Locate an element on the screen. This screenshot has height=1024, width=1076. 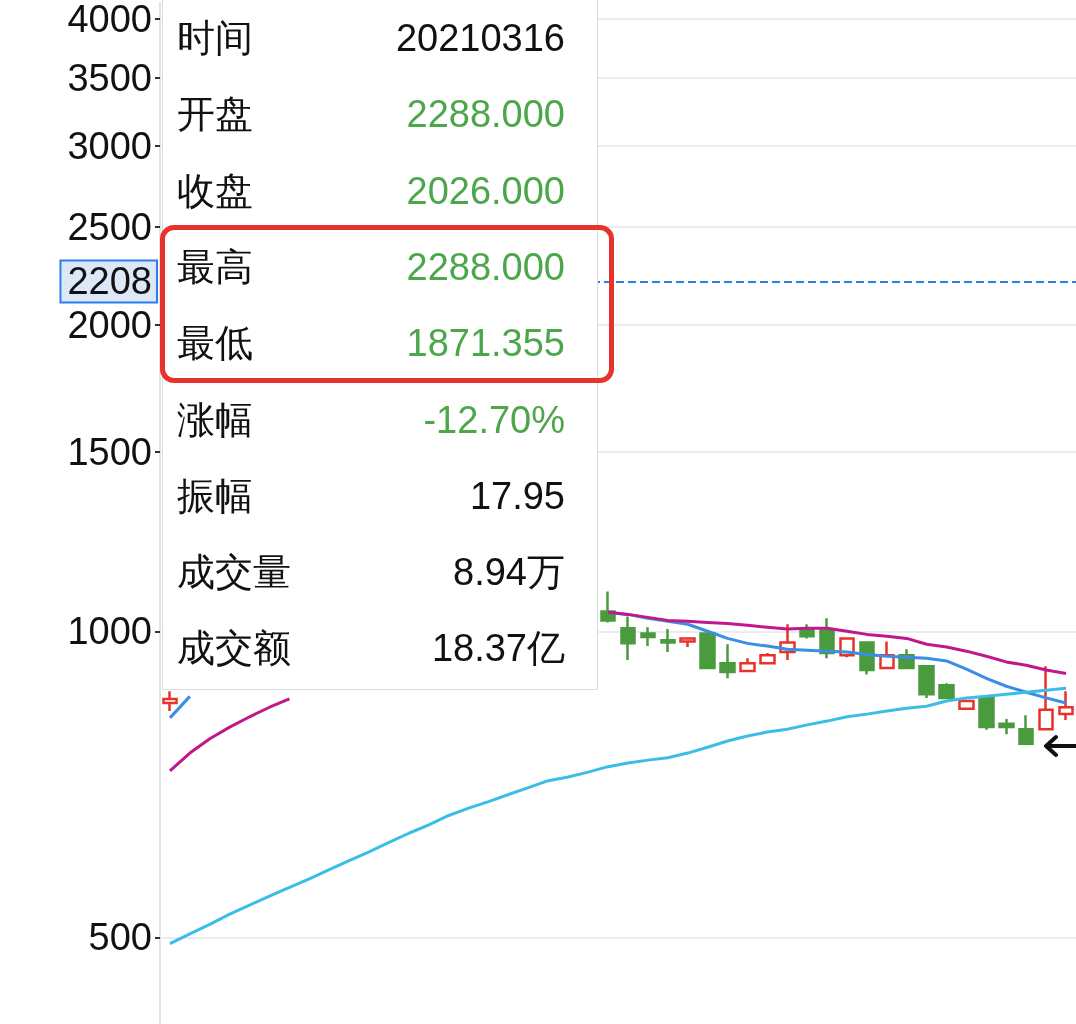
category-label: 收盘 is located at coordinates (215, 191).